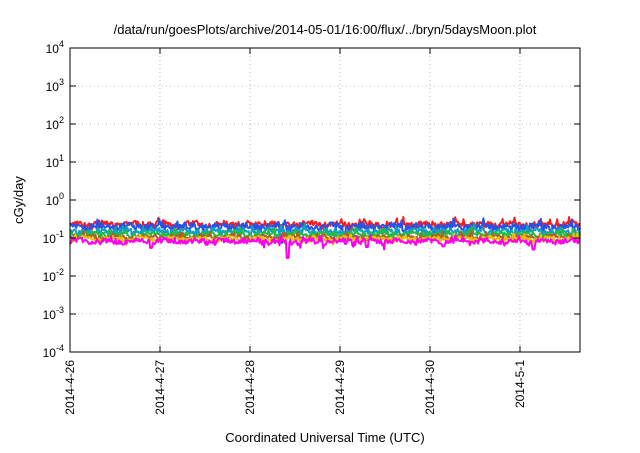 This screenshot has height=453, width=640. Describe the element at coordinates (55, 161) in the screenshot. I see `y-tick-label: 10¹` at that location.